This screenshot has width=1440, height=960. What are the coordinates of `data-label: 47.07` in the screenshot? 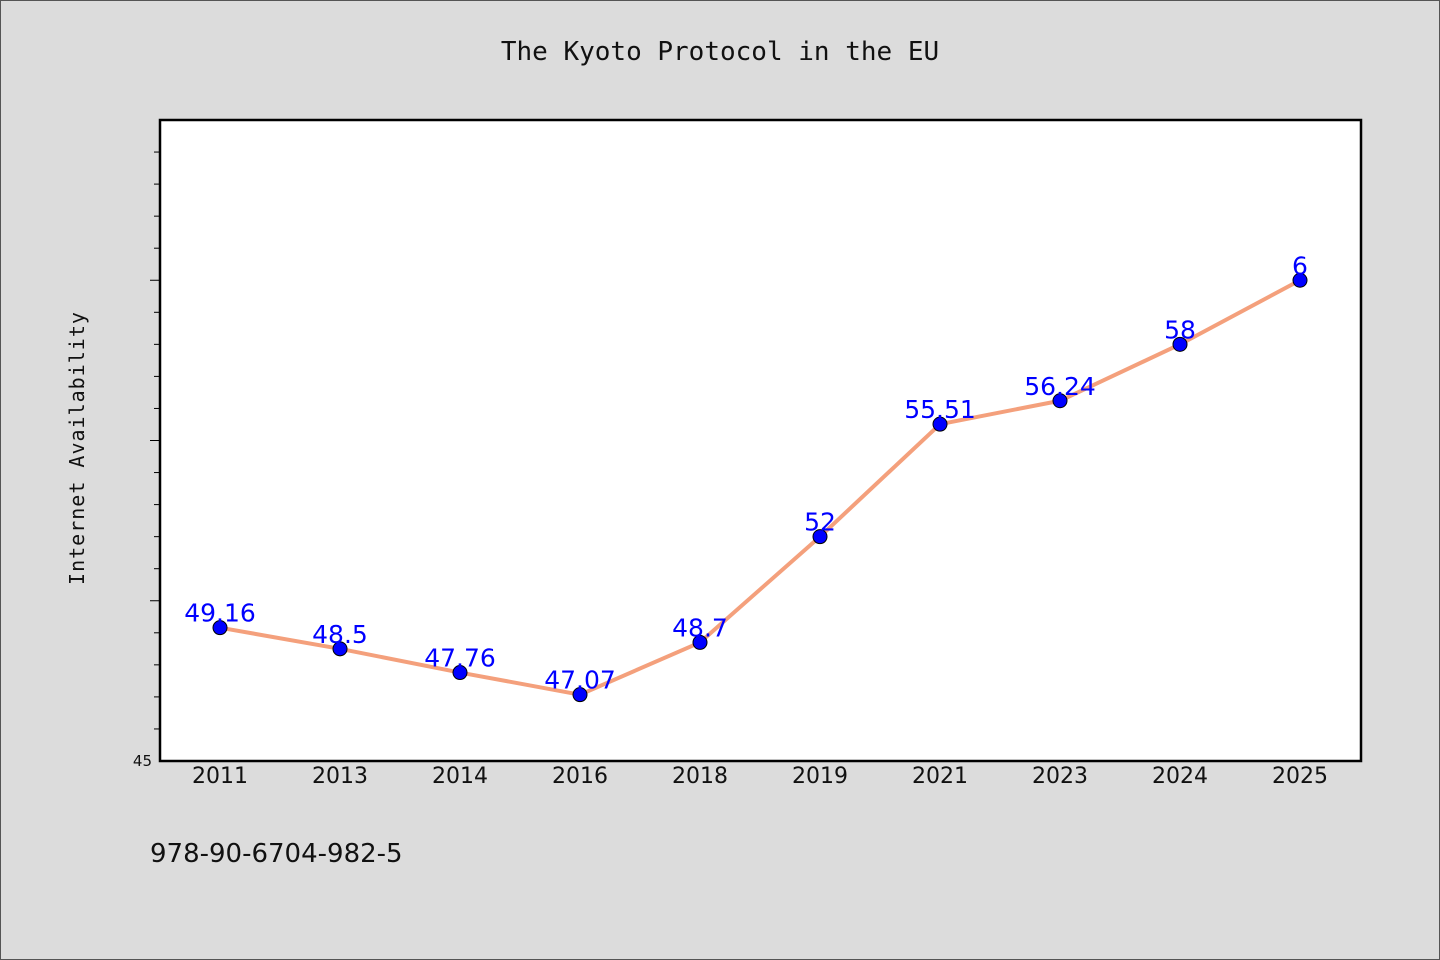 It's located at (580, 680).